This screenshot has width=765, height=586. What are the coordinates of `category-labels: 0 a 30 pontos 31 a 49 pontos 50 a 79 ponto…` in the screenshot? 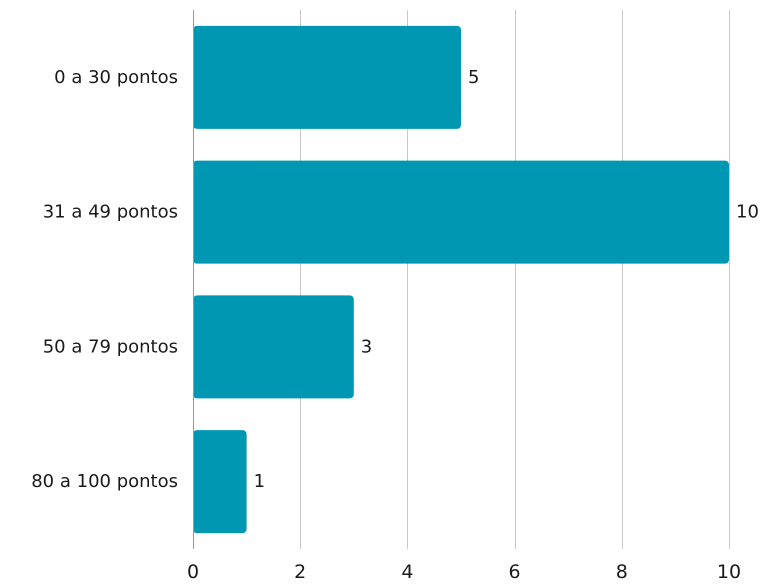 It's located at (104, 279).